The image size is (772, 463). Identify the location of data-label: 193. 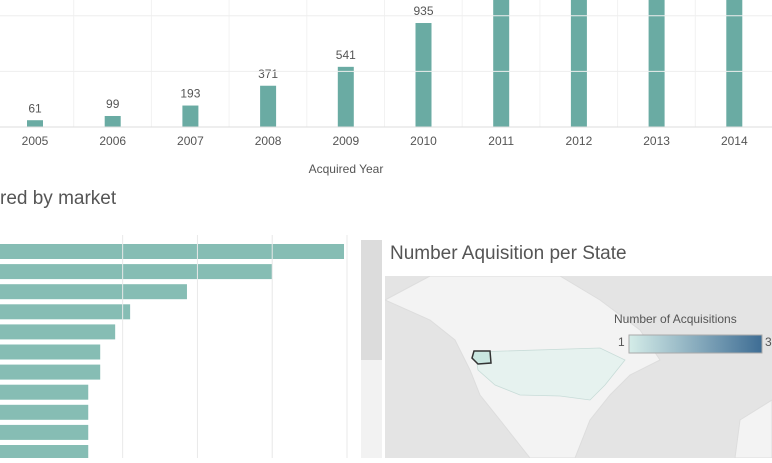
(190, 94).